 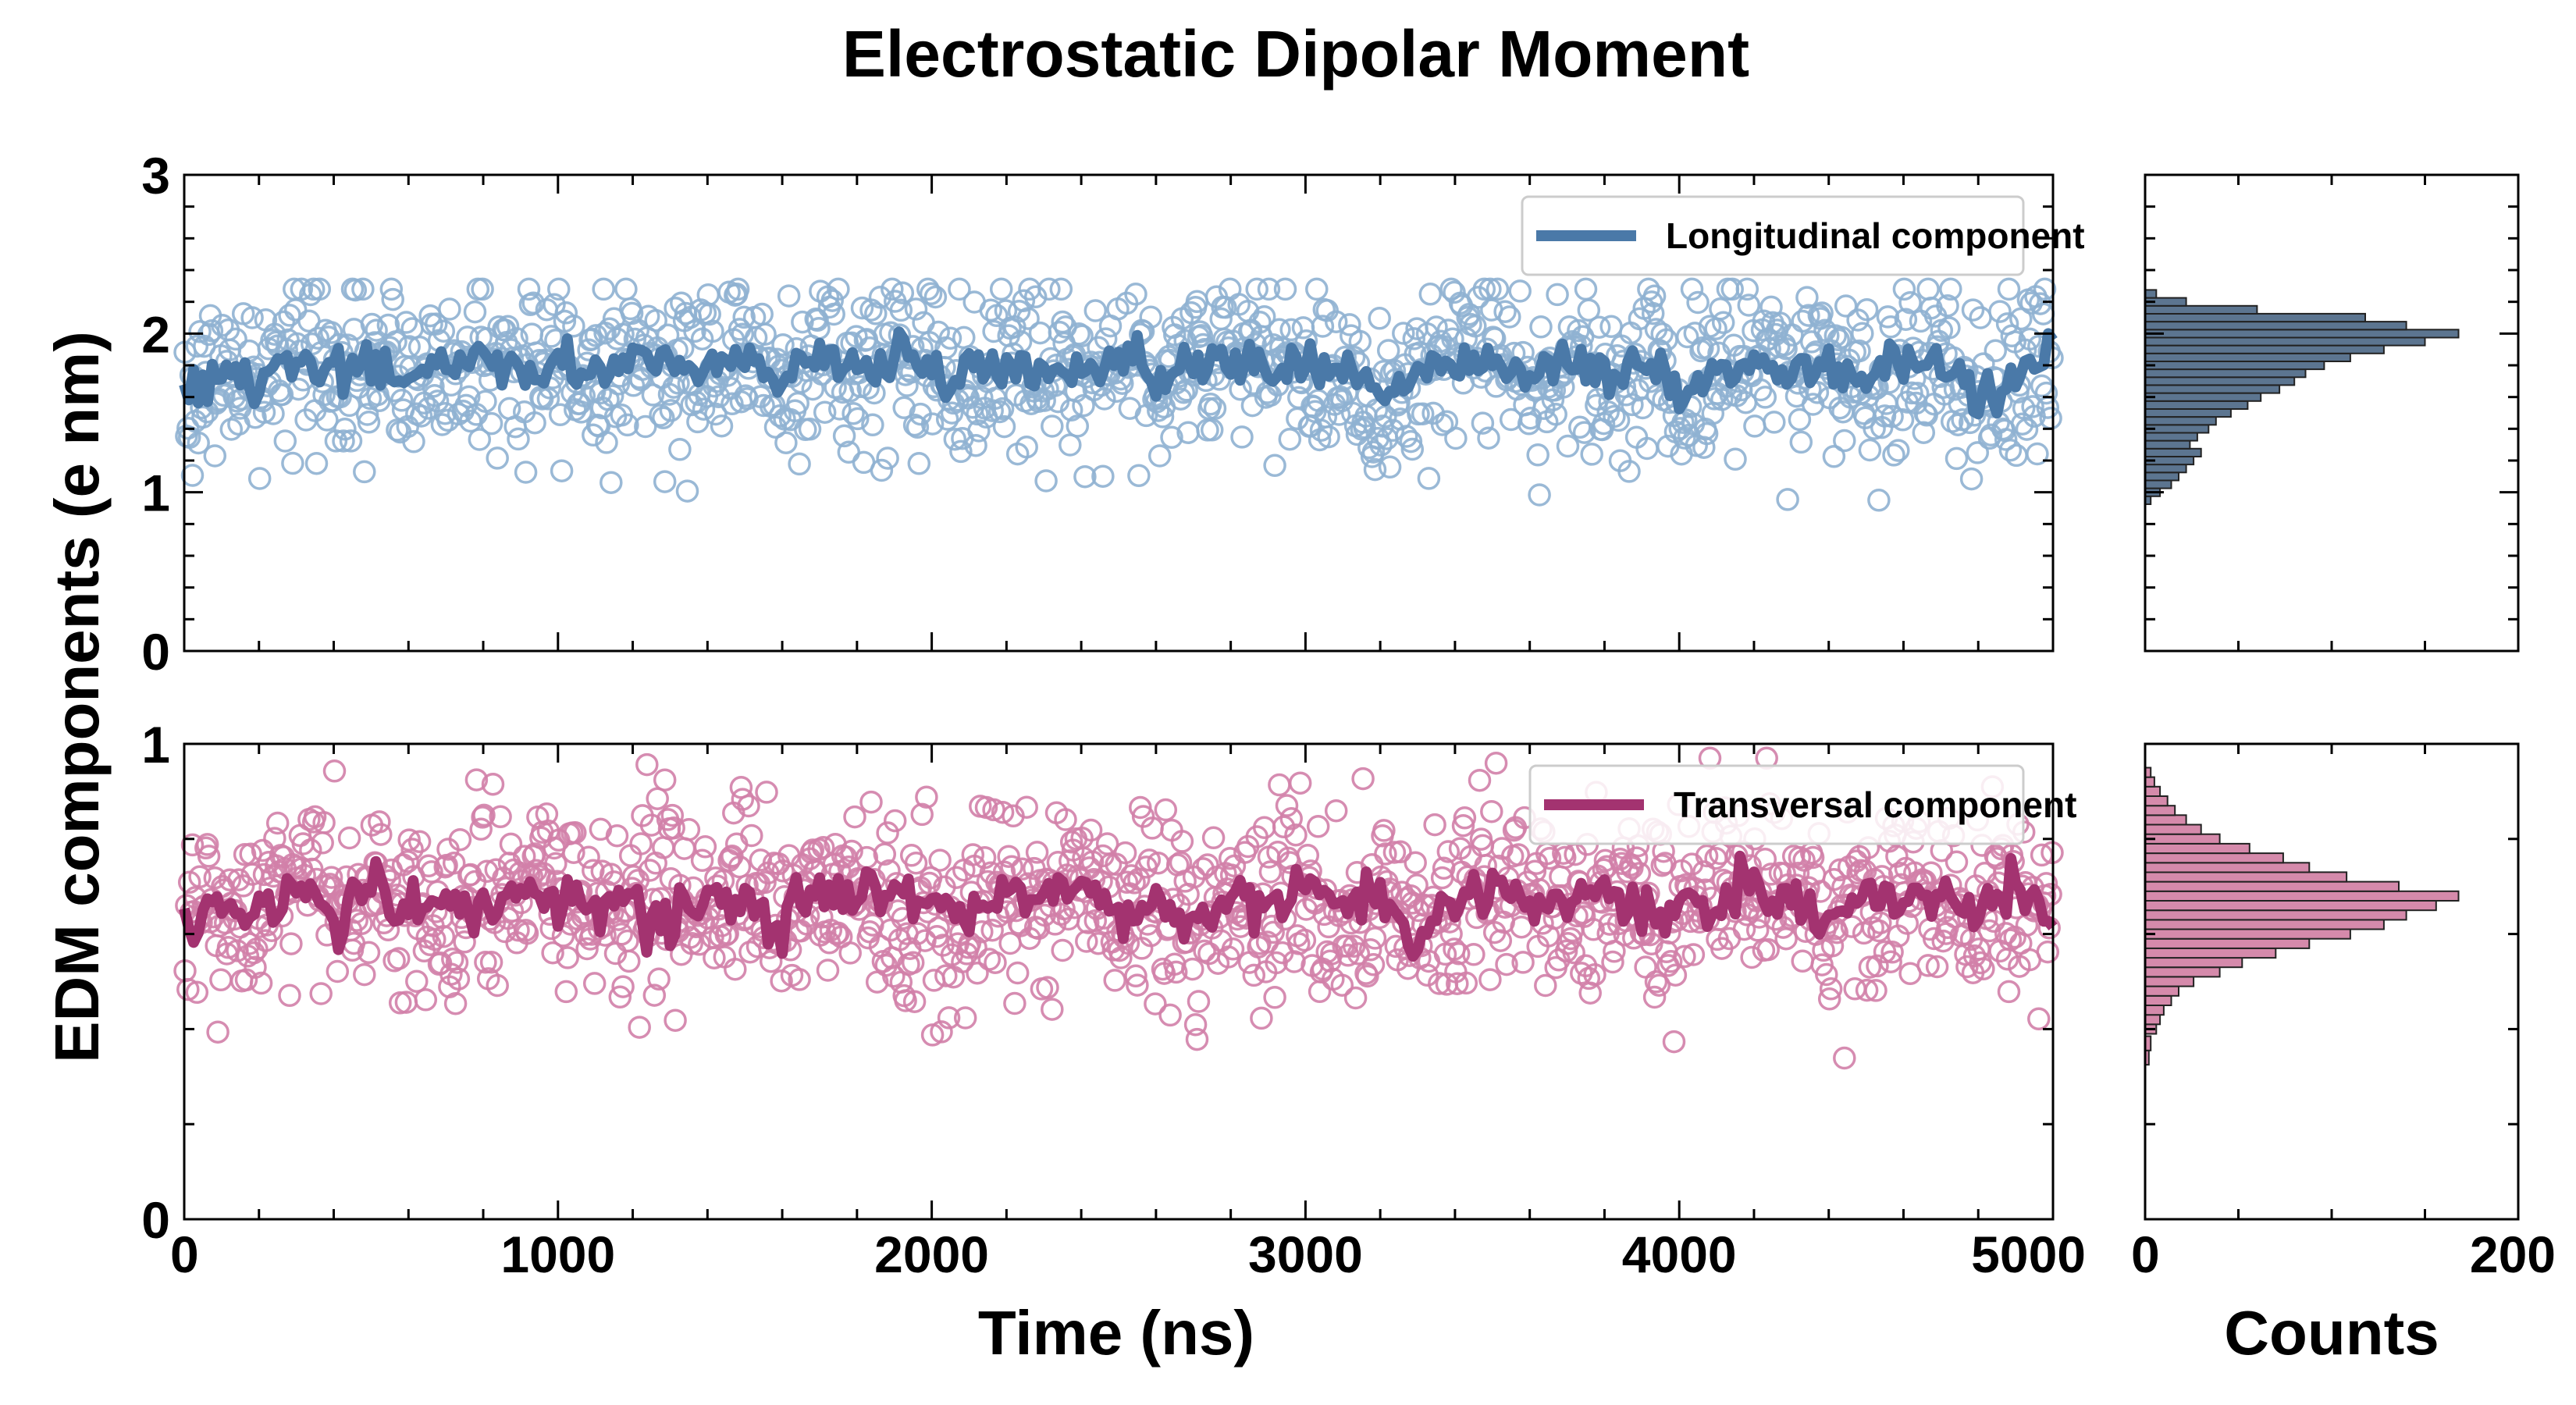 I want to click on top-scatter-points, so click(x=1118, y=394).